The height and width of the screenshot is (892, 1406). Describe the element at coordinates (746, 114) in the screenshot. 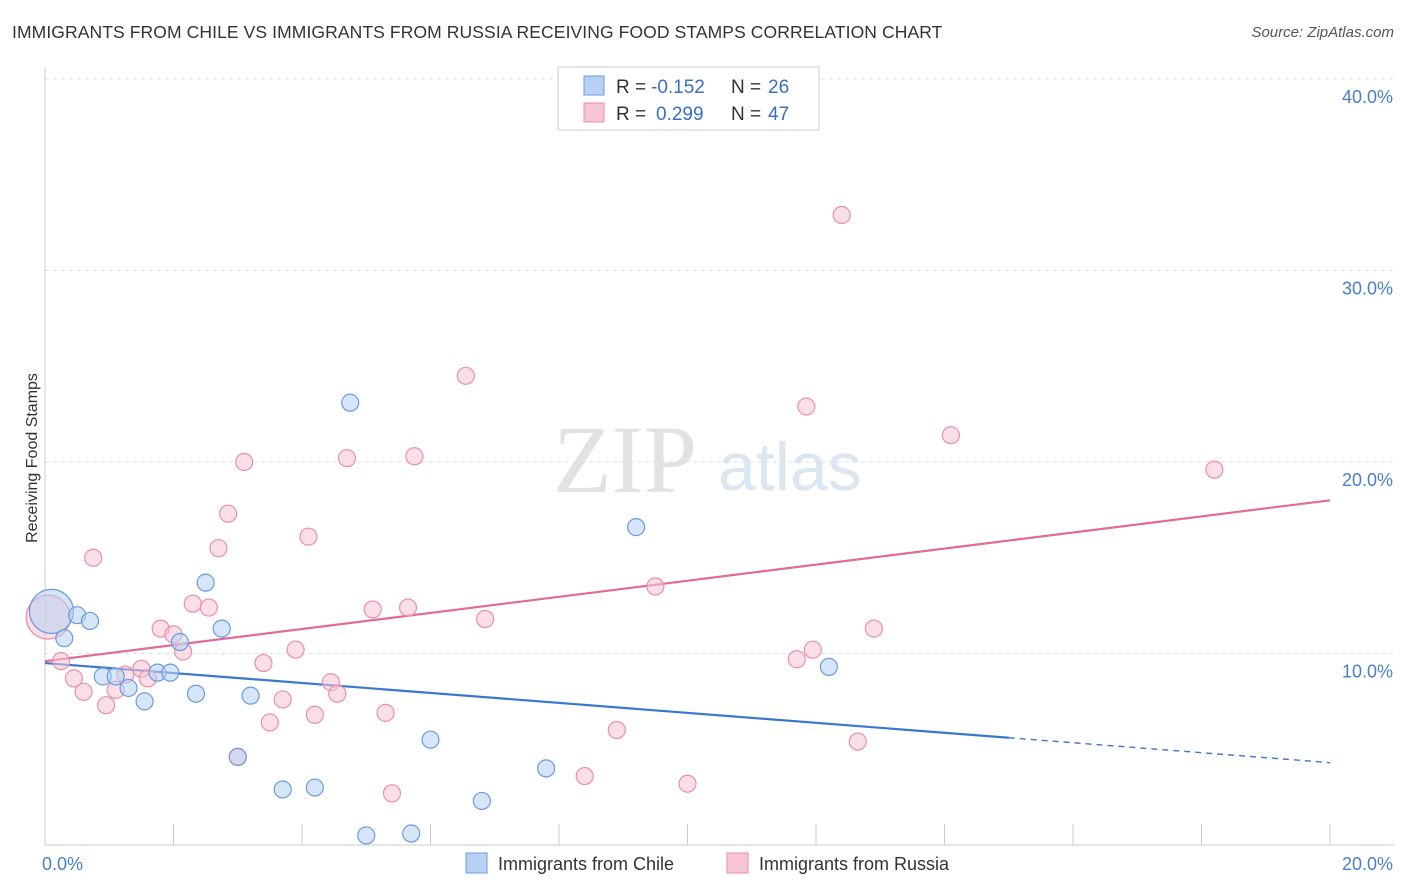

I see `legend-russia-n-label: N =` at that location.